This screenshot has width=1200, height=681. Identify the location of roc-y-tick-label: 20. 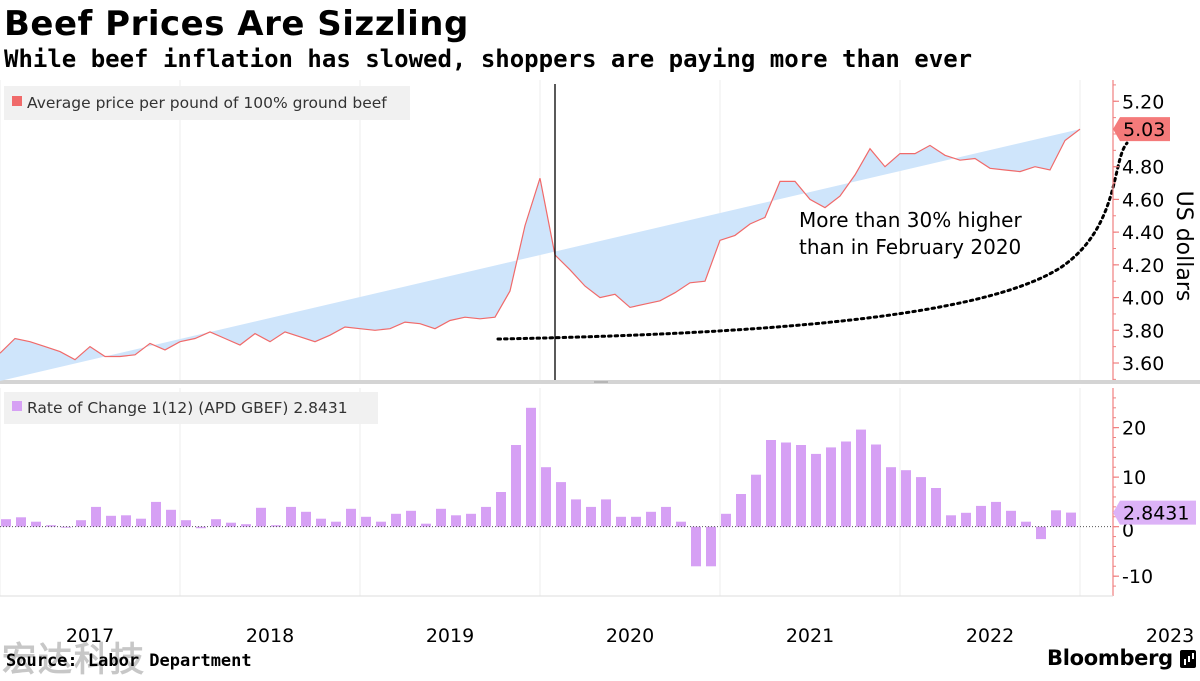
(1134, 429).